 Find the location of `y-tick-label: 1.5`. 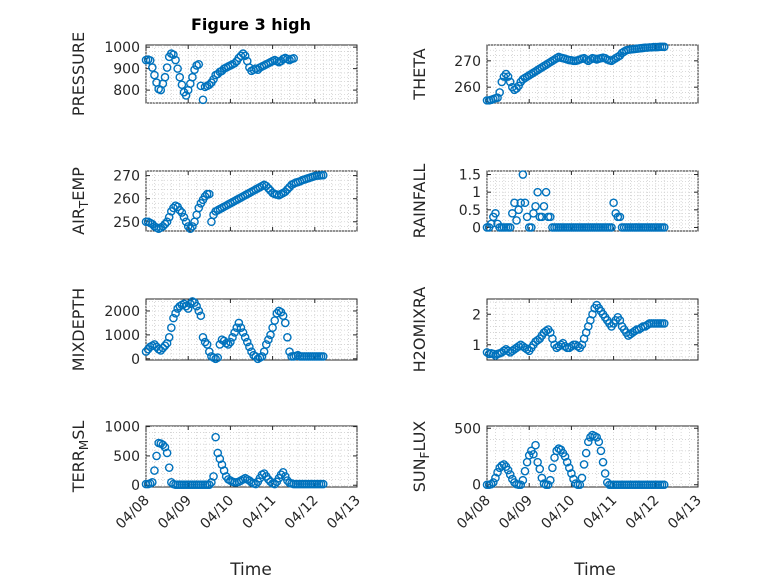

y-tick-label: 1.5 is located at coordinates (470, 176).